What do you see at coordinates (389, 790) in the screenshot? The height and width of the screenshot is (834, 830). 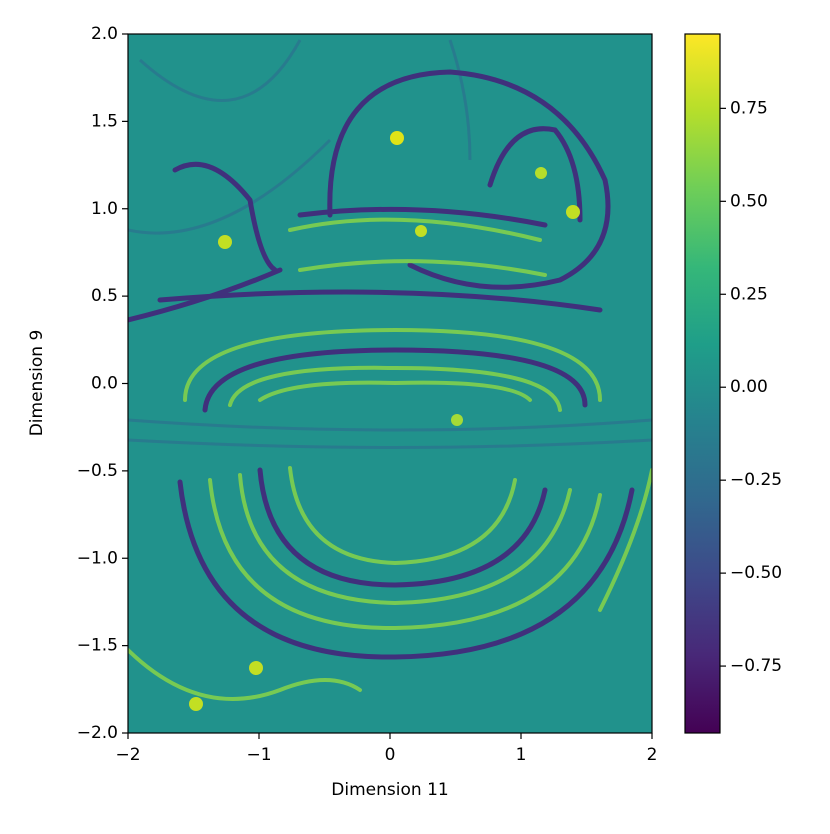 I see `x-axis-label: Dimension 11` at bounding box center [389, 790].